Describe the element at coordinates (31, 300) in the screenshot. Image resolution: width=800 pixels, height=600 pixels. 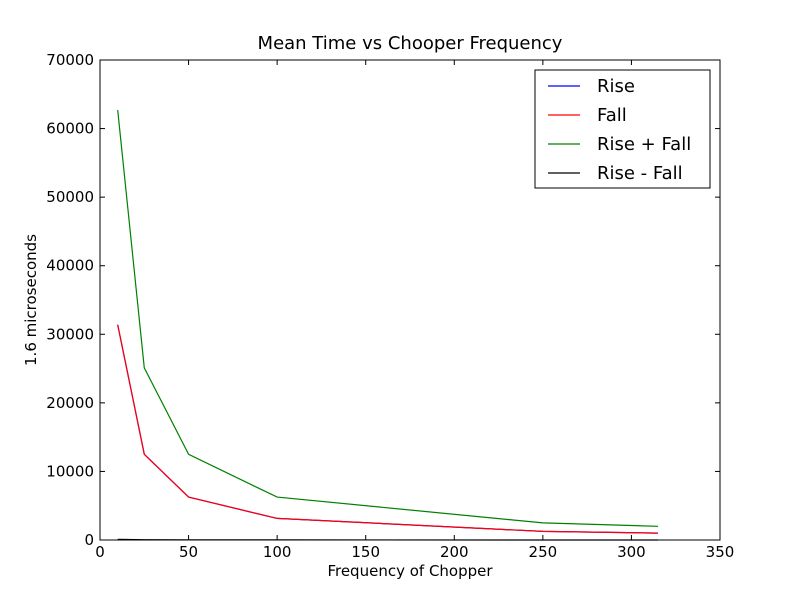
I see `y-axis-label: 1.6 microseconds` at that location.